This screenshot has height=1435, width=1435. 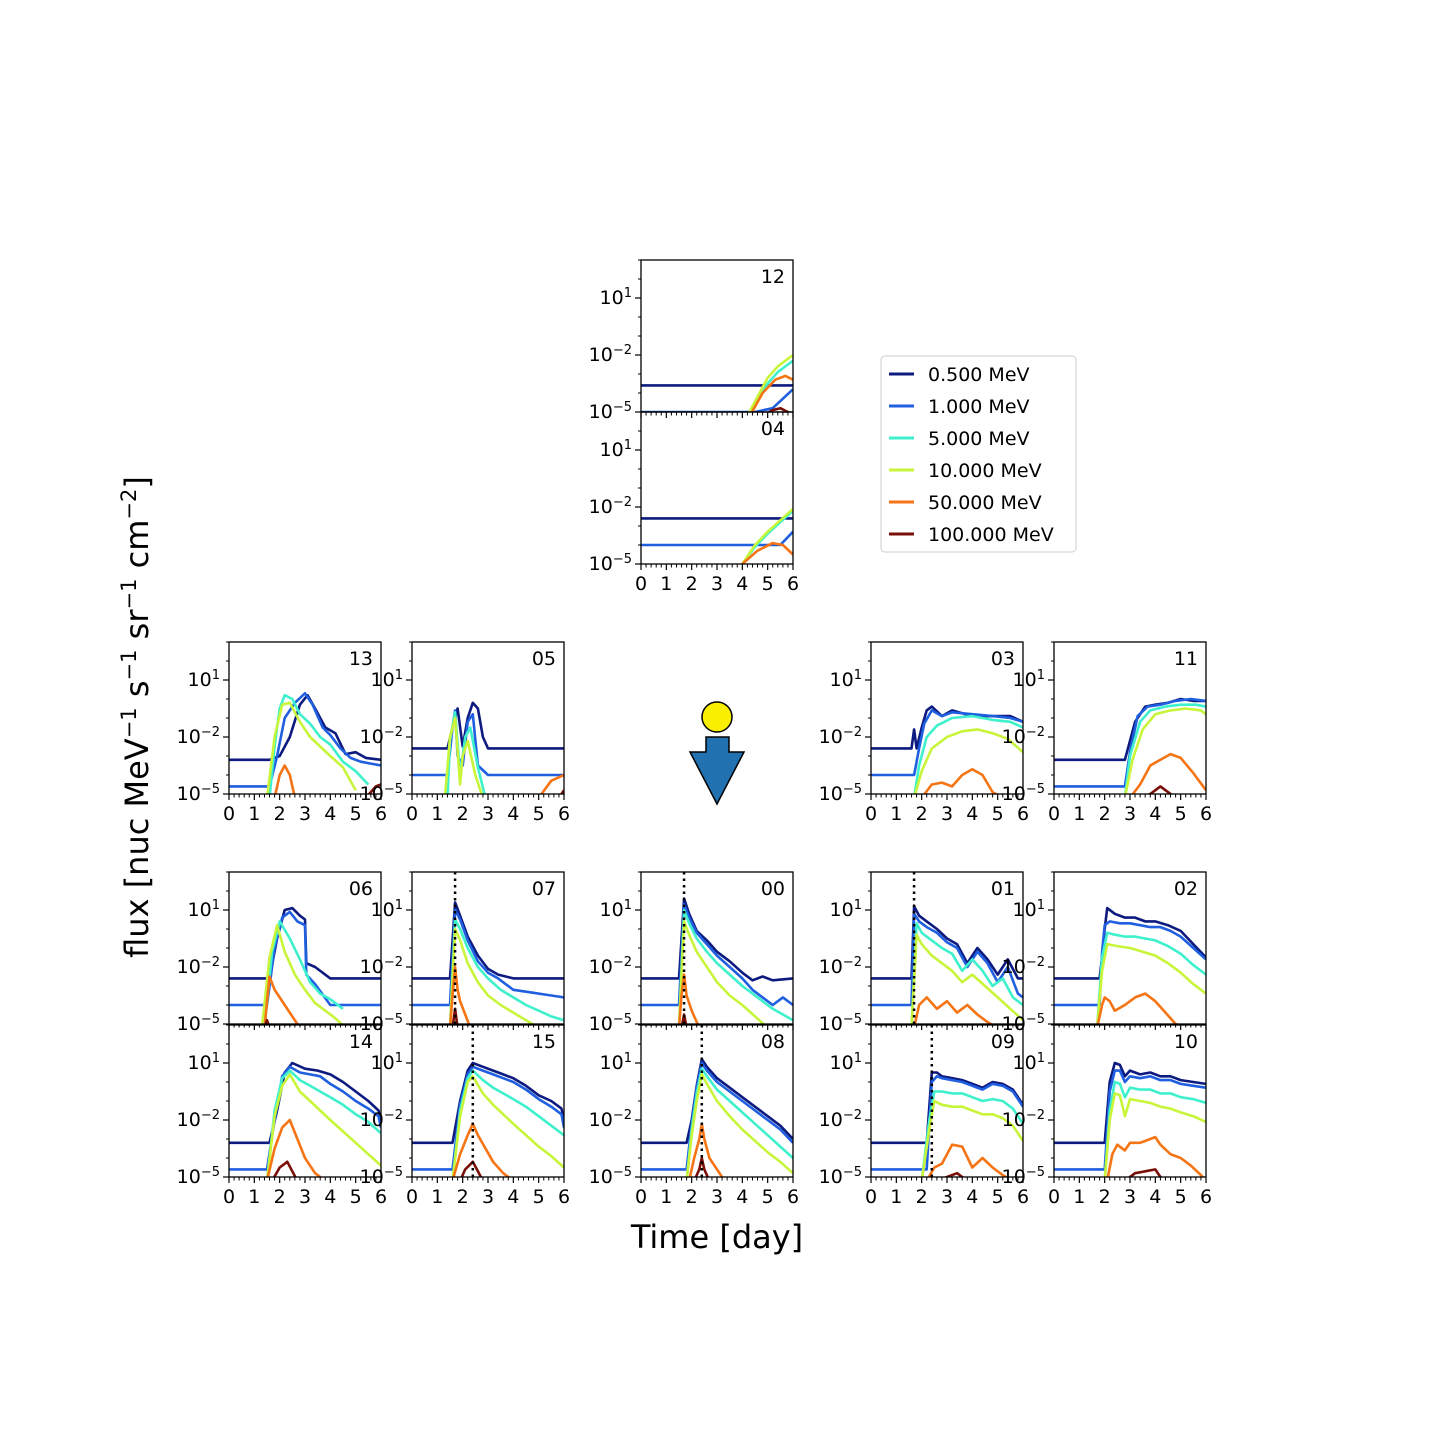 I want to click on panel-label: 08, so click(x=773, y=1042).